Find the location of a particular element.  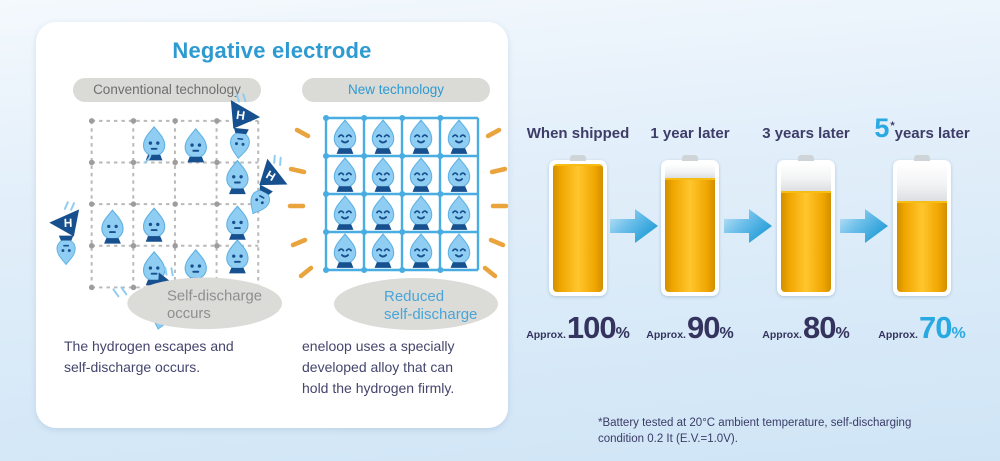

stage-label: When shipped is located at coordinates (578, 133).